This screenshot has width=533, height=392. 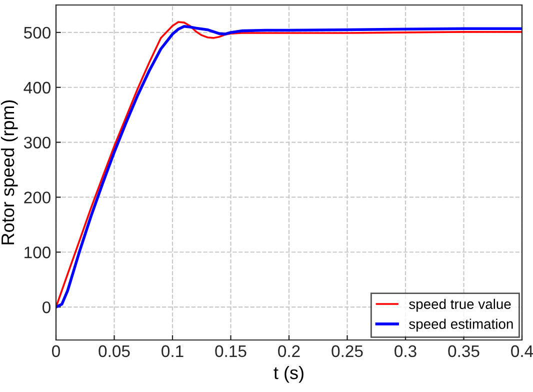 I want to click on y-axis-title: Rotor speed (rpm), so click(x=9, y=172).